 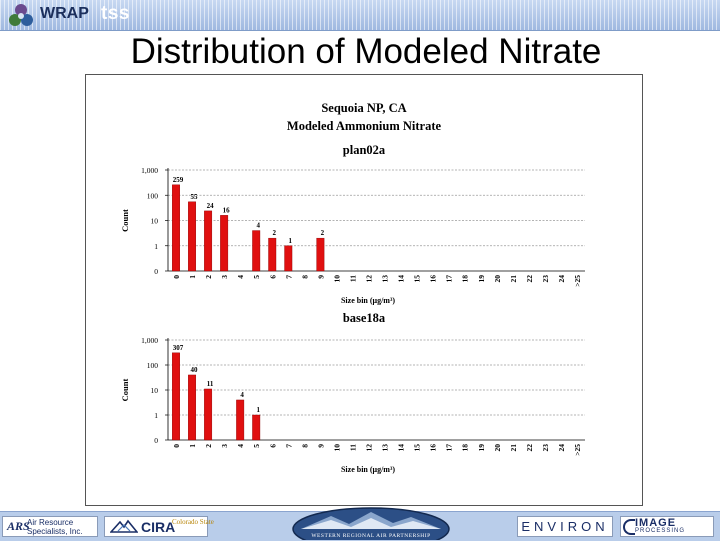 I want to click on ars-logo-line1: Air Resource, so click(x=50, y=522).